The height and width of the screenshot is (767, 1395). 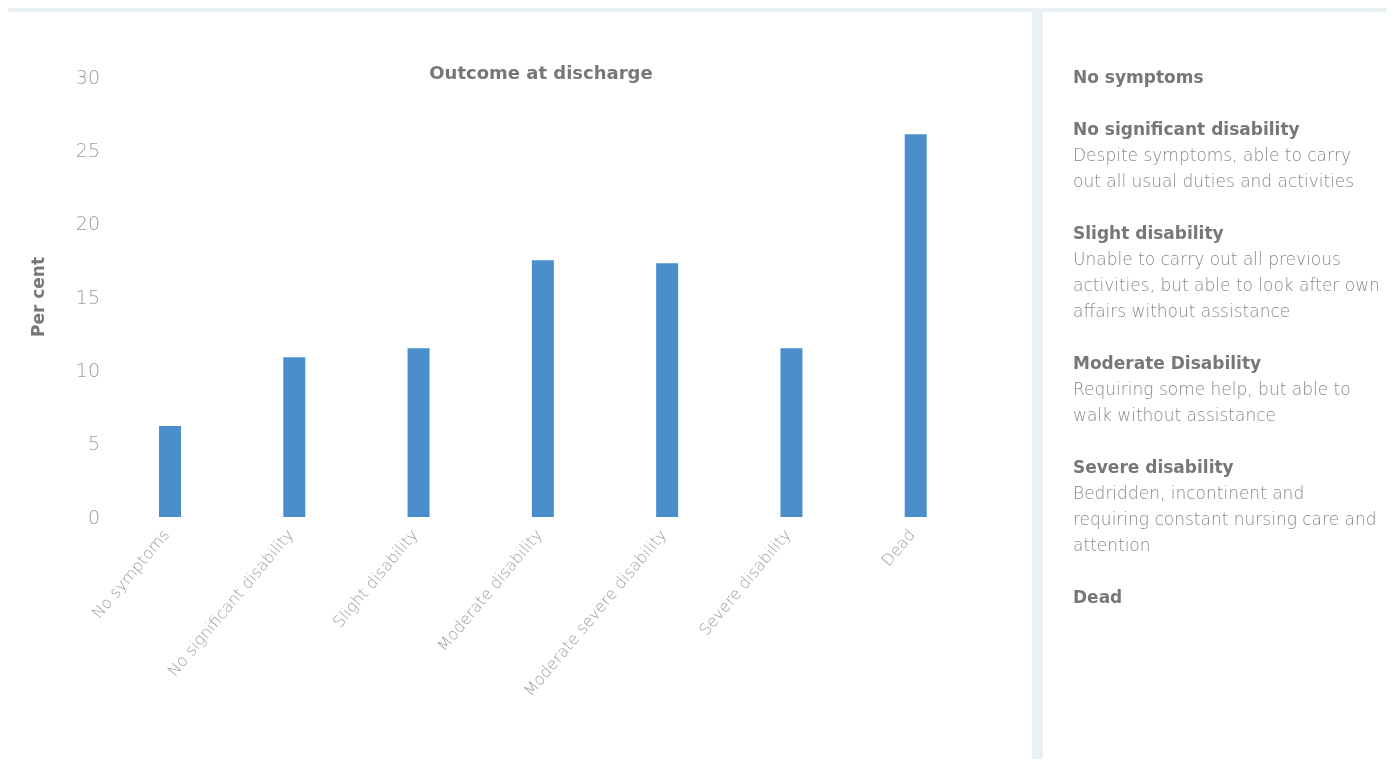 I want to click on y-tick-label: 20, so click(x=87, y=223).